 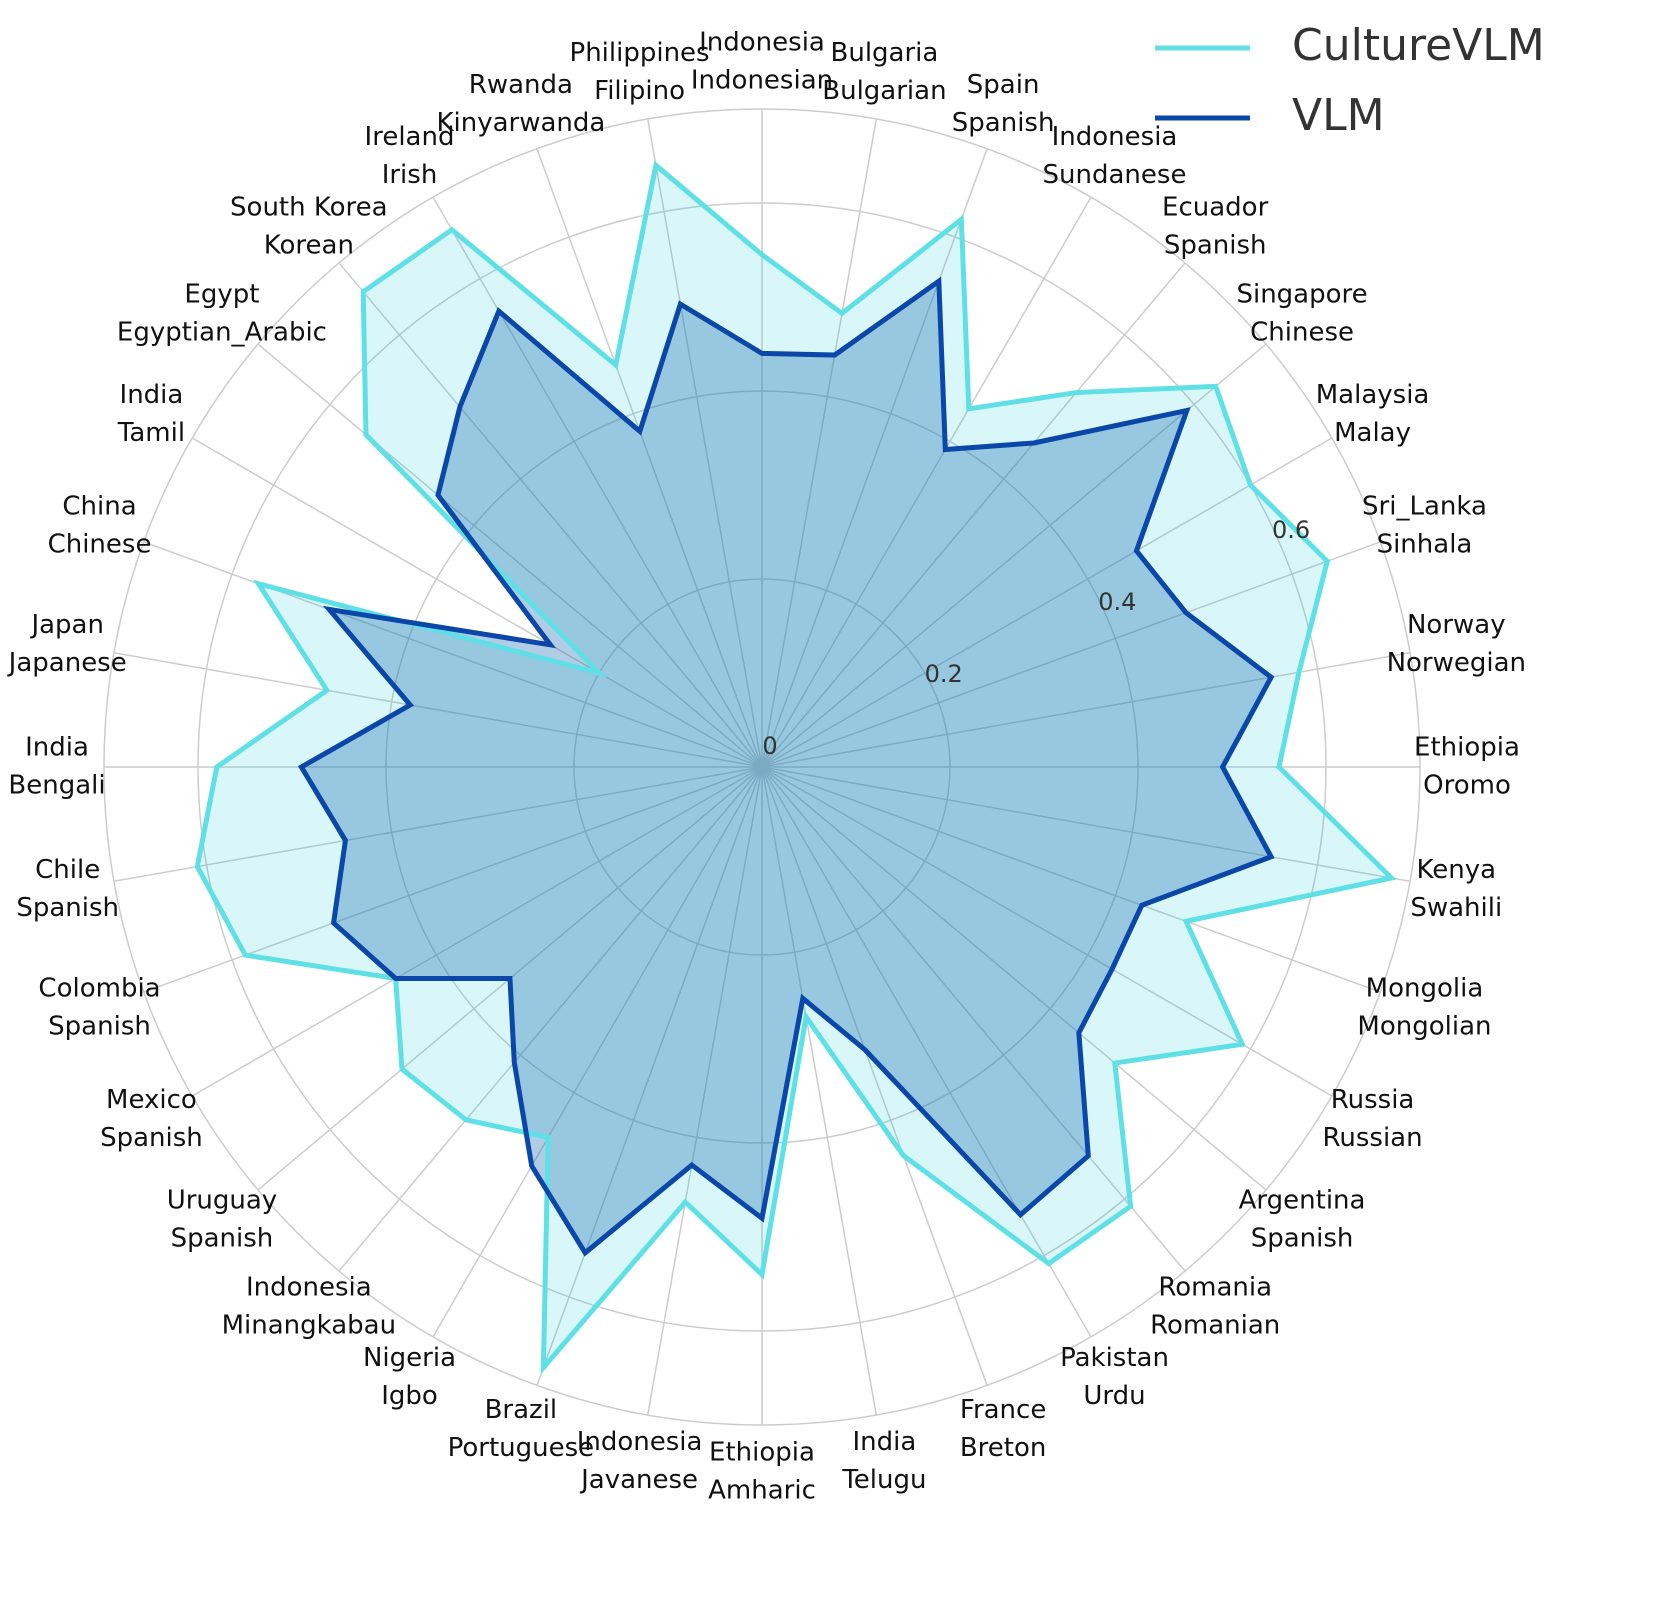 I want to click on category-label: Mongolian, so click(x=1424, y=1027).